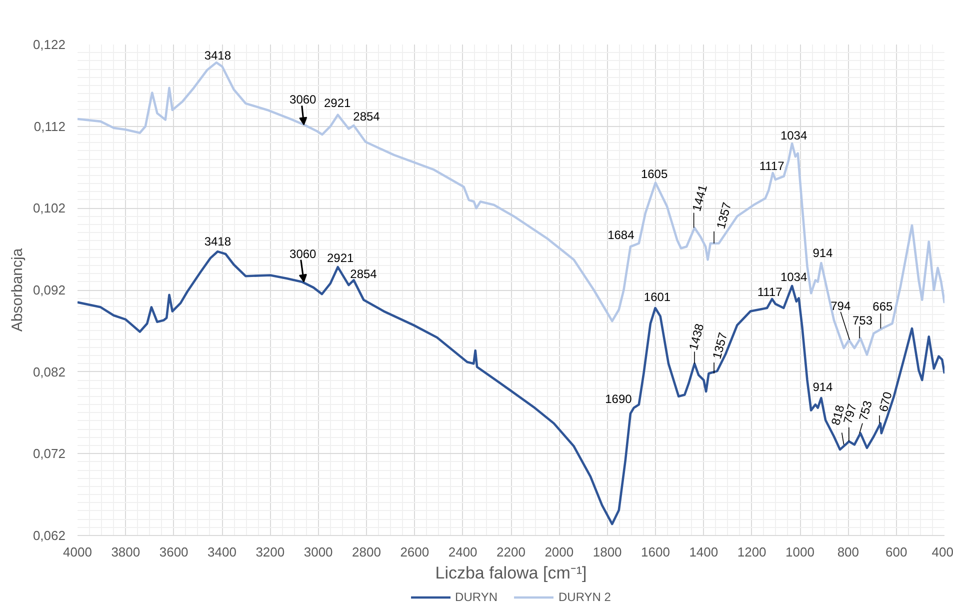 This screenshot has height=611, width=953. I want to click on y-tick-label: 0,102, so click(49, 208).